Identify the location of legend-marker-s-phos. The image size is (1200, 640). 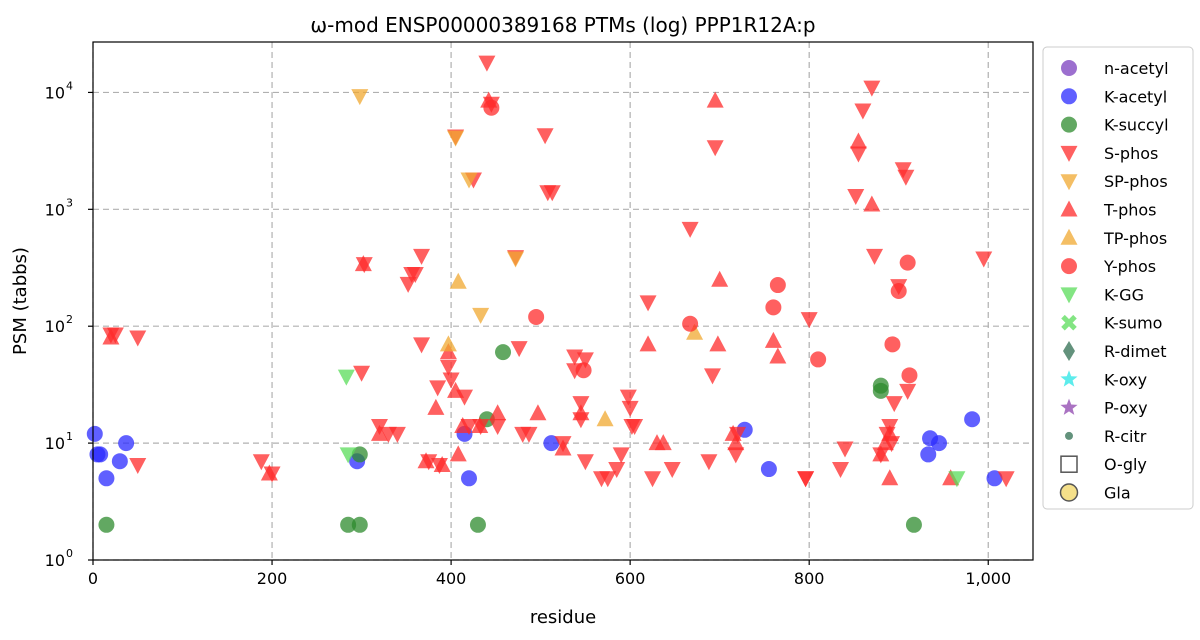
(1069, 153).